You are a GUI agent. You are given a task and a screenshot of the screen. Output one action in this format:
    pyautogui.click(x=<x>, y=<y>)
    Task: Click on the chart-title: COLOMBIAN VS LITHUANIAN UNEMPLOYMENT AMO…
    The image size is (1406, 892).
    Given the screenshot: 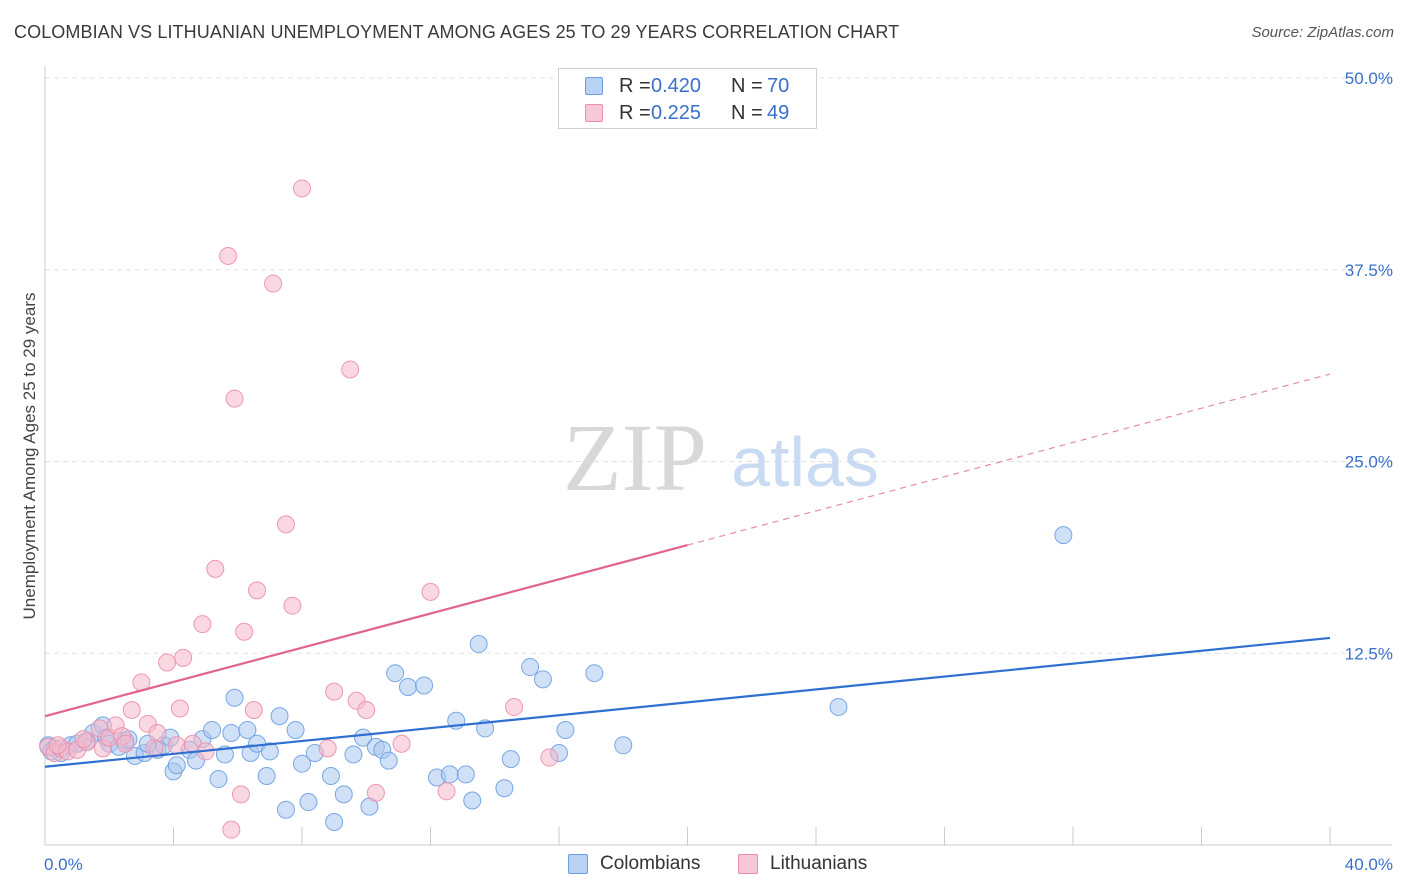 What is the action you would take?
    pyautogui.click(x=457, y=32)
    